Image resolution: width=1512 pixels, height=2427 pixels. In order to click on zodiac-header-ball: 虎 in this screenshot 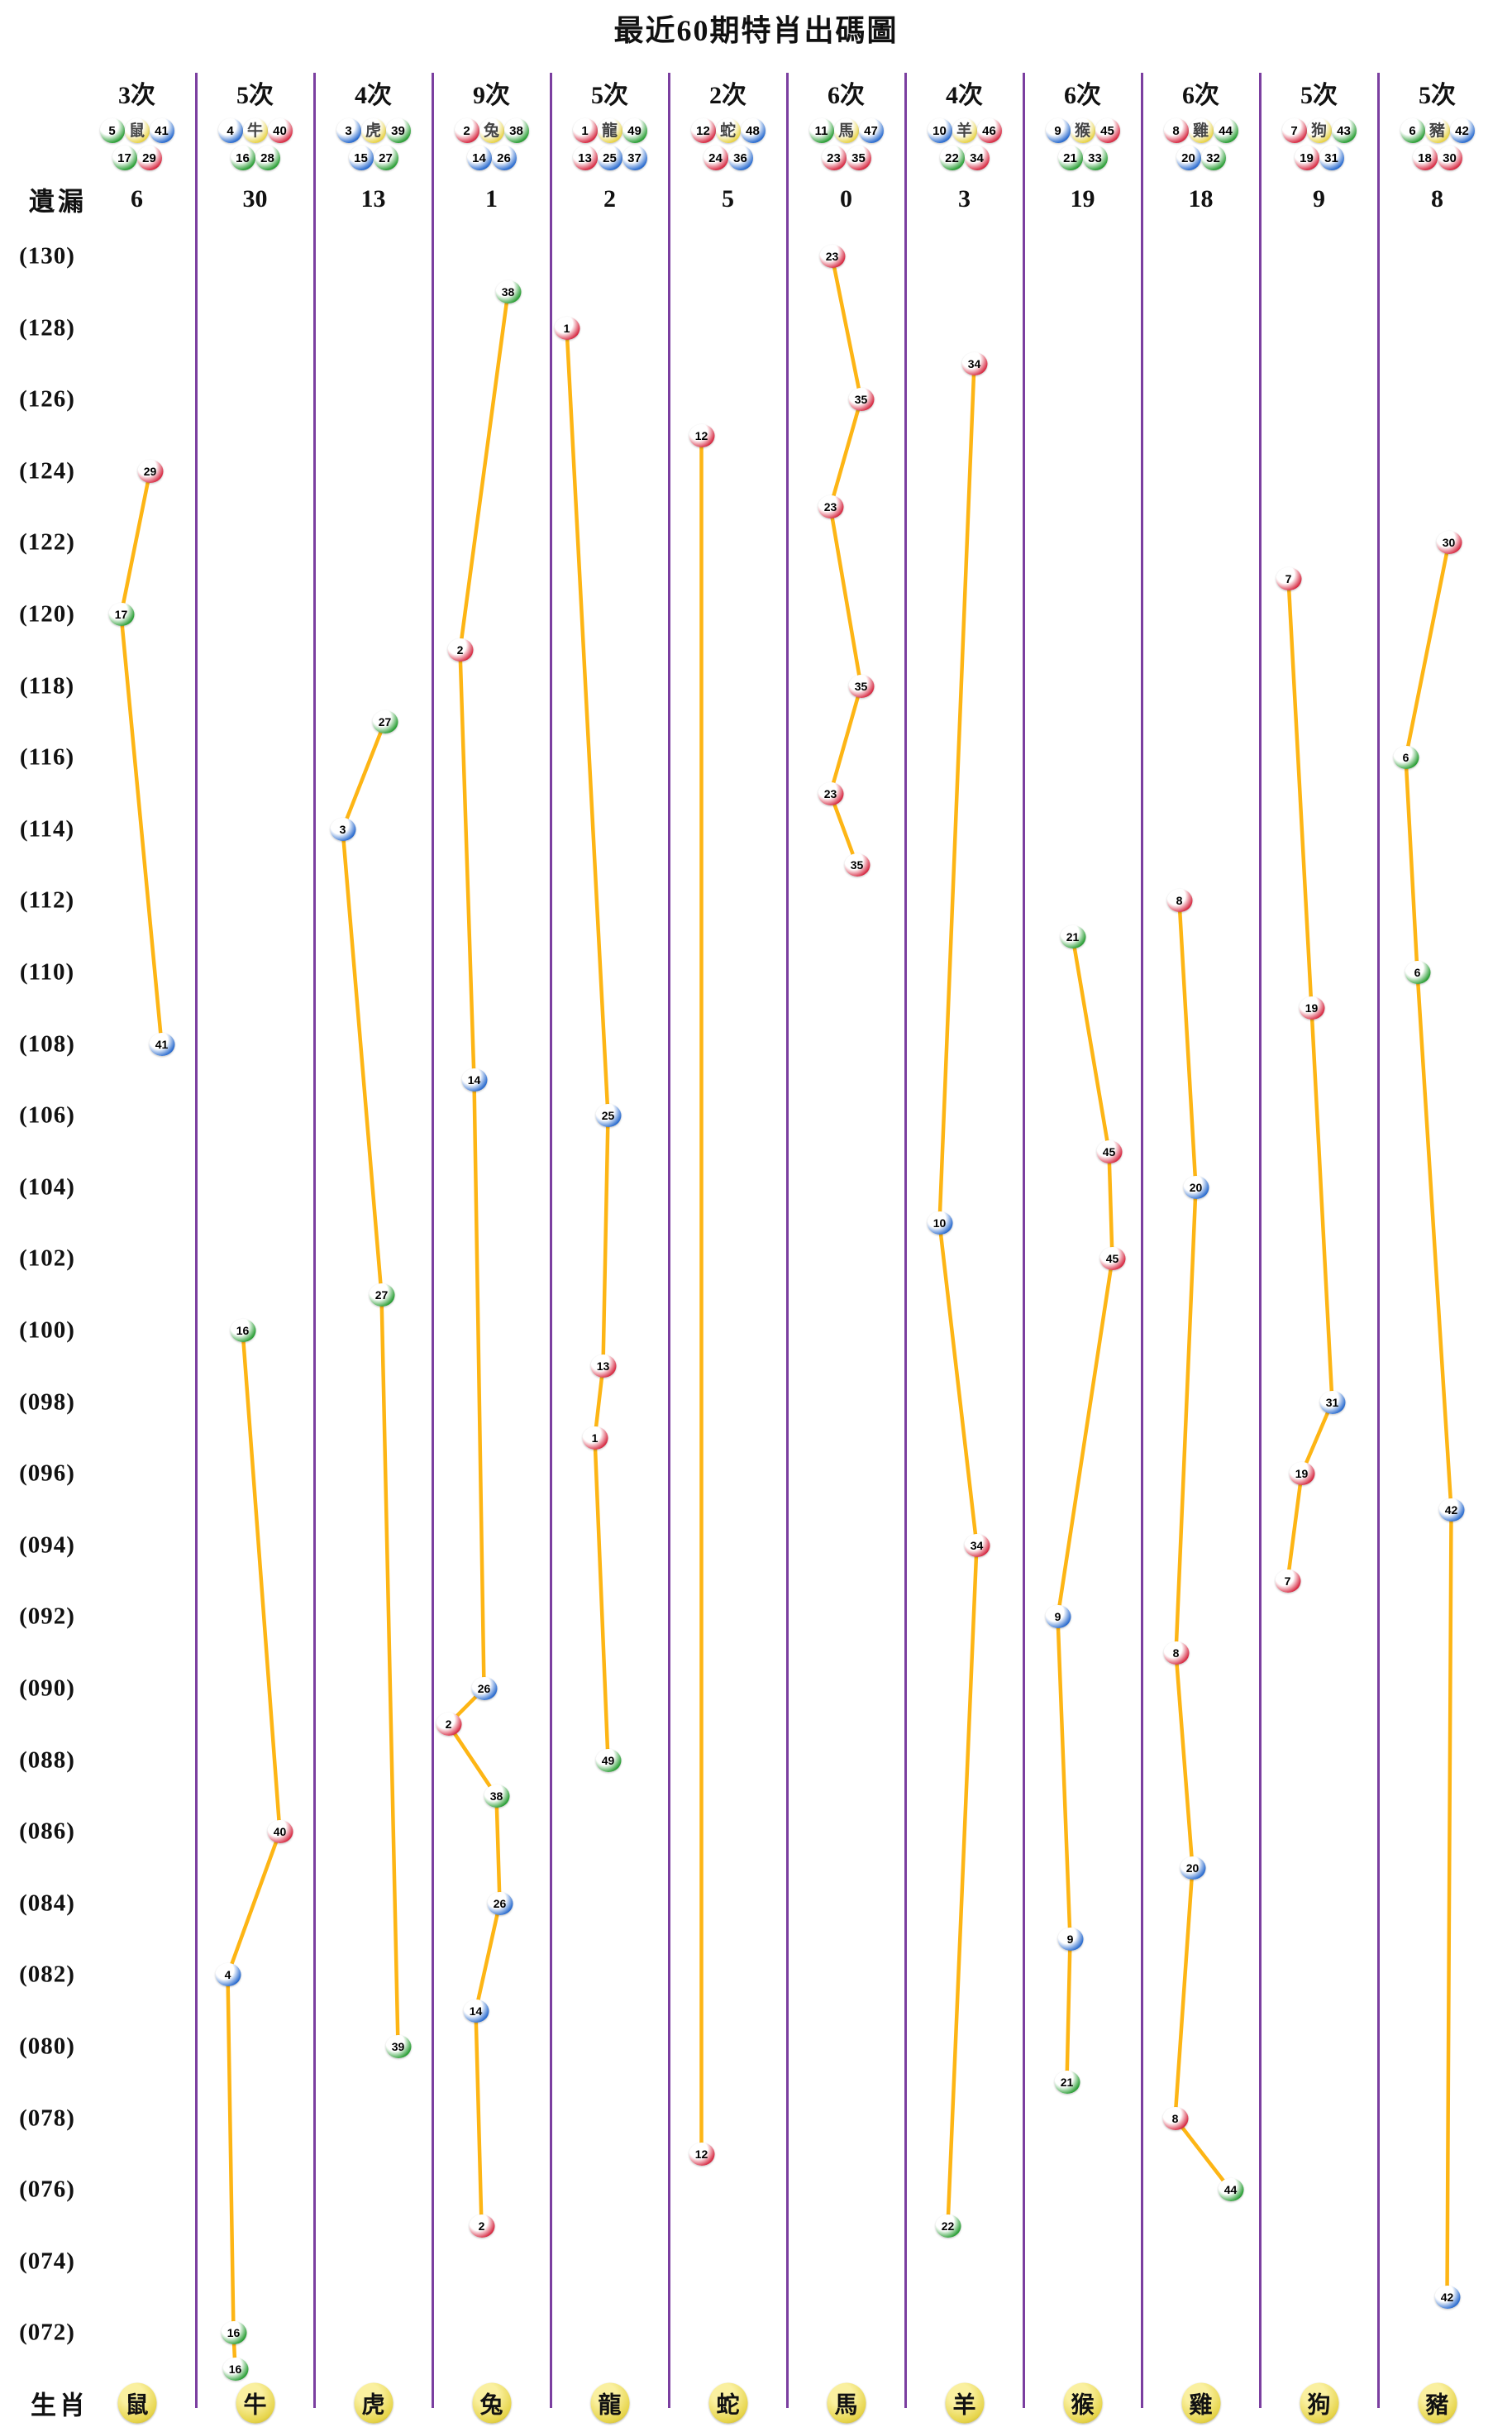, I will do `click(373, 130)`.